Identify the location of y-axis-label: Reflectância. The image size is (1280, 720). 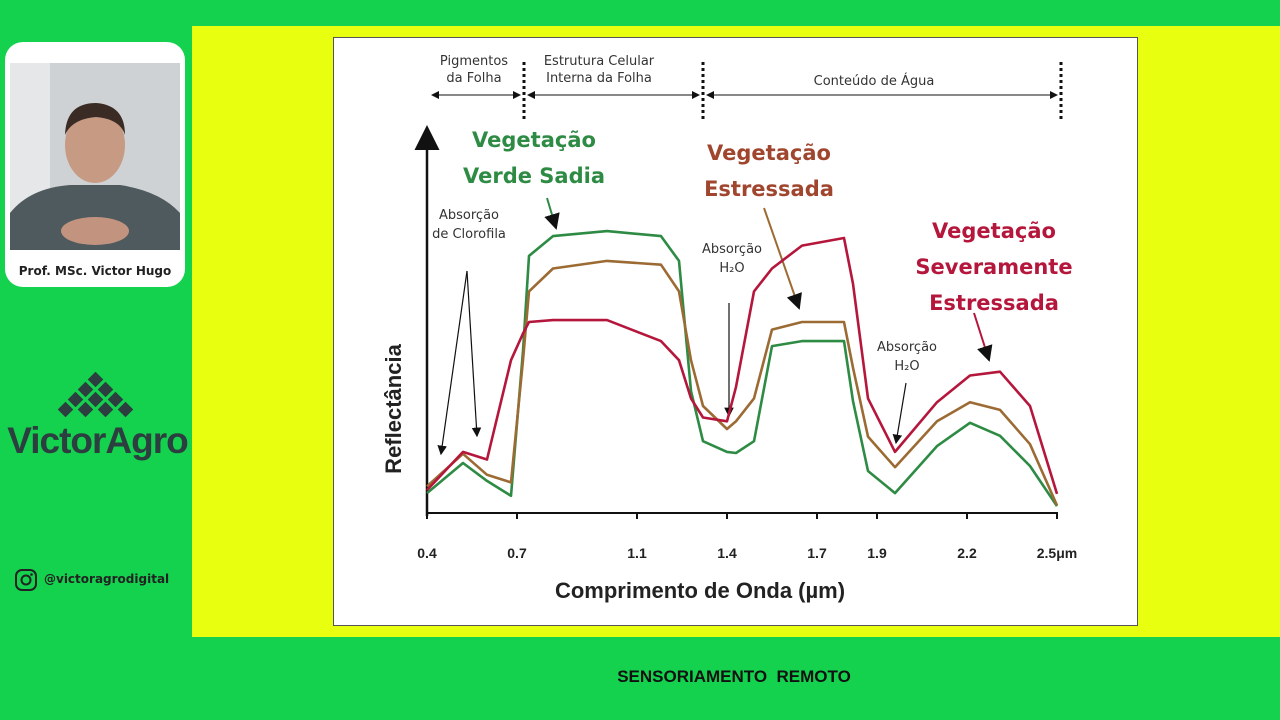
(393, 409).